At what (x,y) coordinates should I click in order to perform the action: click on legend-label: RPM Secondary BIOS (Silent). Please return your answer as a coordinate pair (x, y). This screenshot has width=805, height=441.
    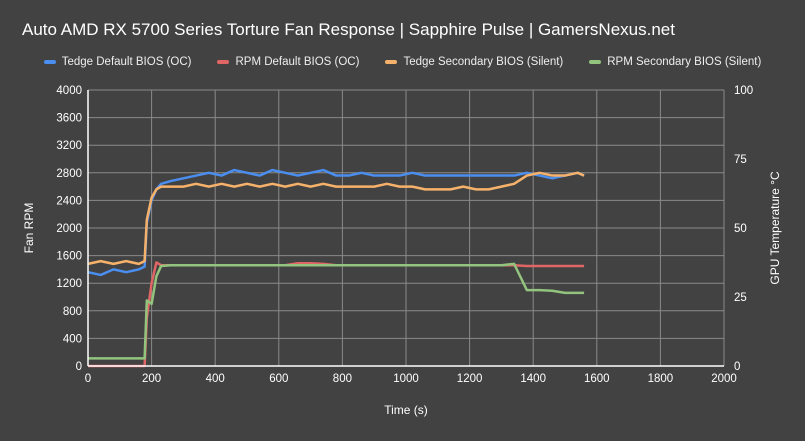
    Looking at the image, I should click on (684, 62).